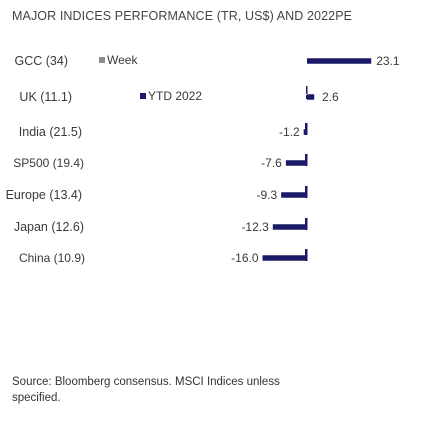 This screenshot has height=430, width=426. What do you see at coordinates (122, 60) in the screenshot?
I see `legend-week-label: Week` at bounding box center [122, 60].